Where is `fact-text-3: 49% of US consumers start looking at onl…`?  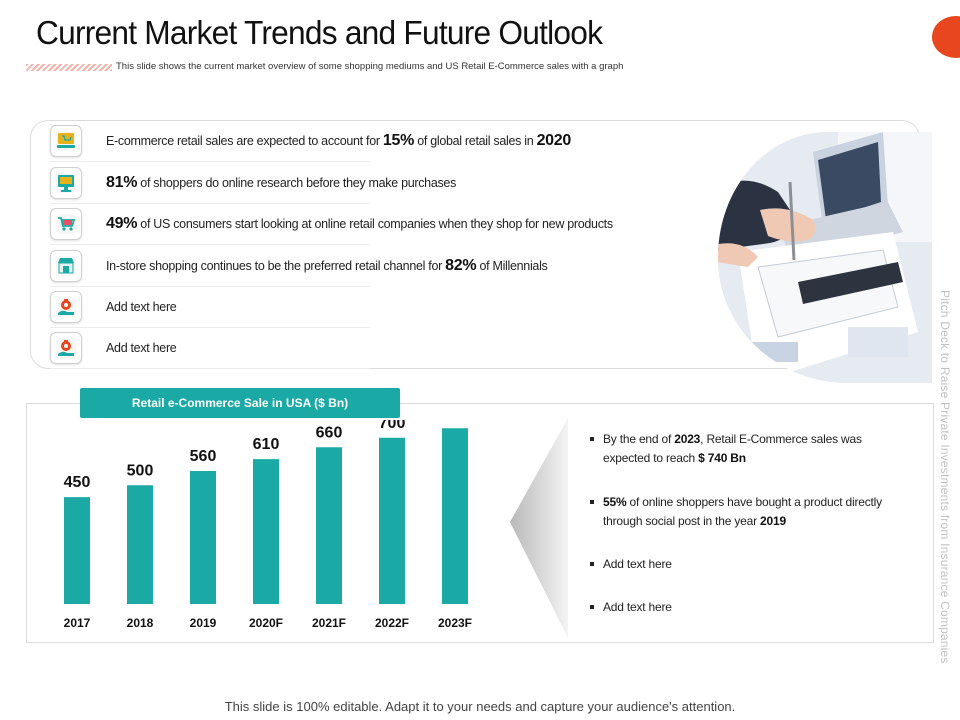 fact-text-3: 49% of US consumers start looking at onl… is located at coordinates (359, 223).